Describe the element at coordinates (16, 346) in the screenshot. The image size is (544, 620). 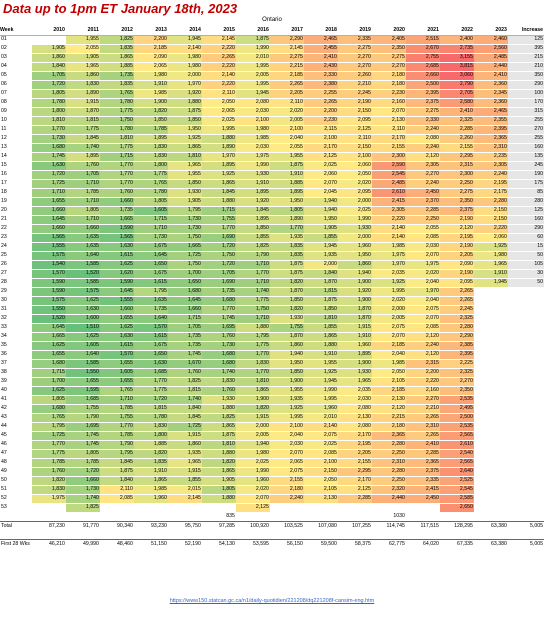
I see `week-cell: 35` at that location.